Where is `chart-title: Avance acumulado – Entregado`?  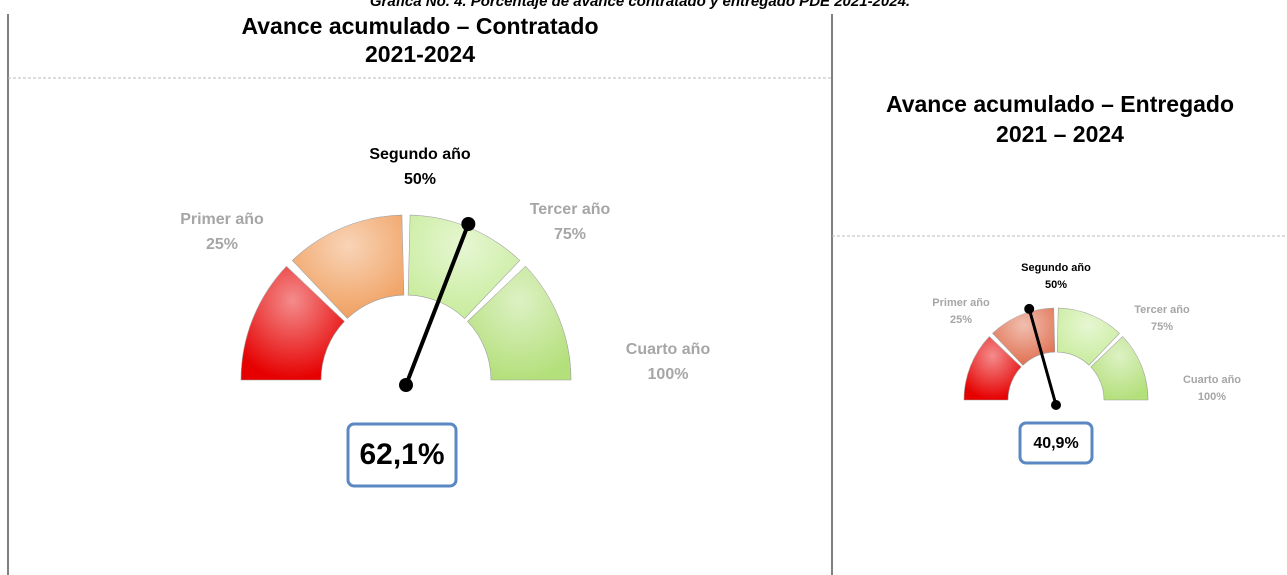 chart-title: Avance acumulado – Entregado is located at coordinates (1060, 104).